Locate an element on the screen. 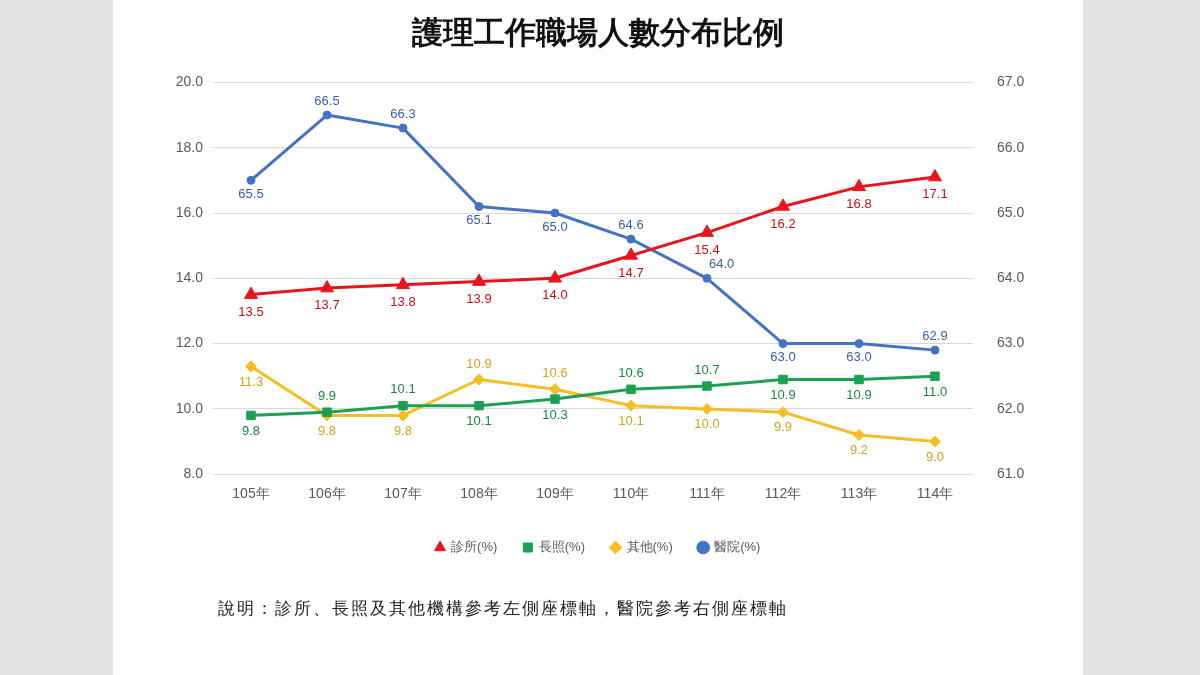 The image size is (1200, 675). data-label: 16.2 is located at coordinates (783, 223).